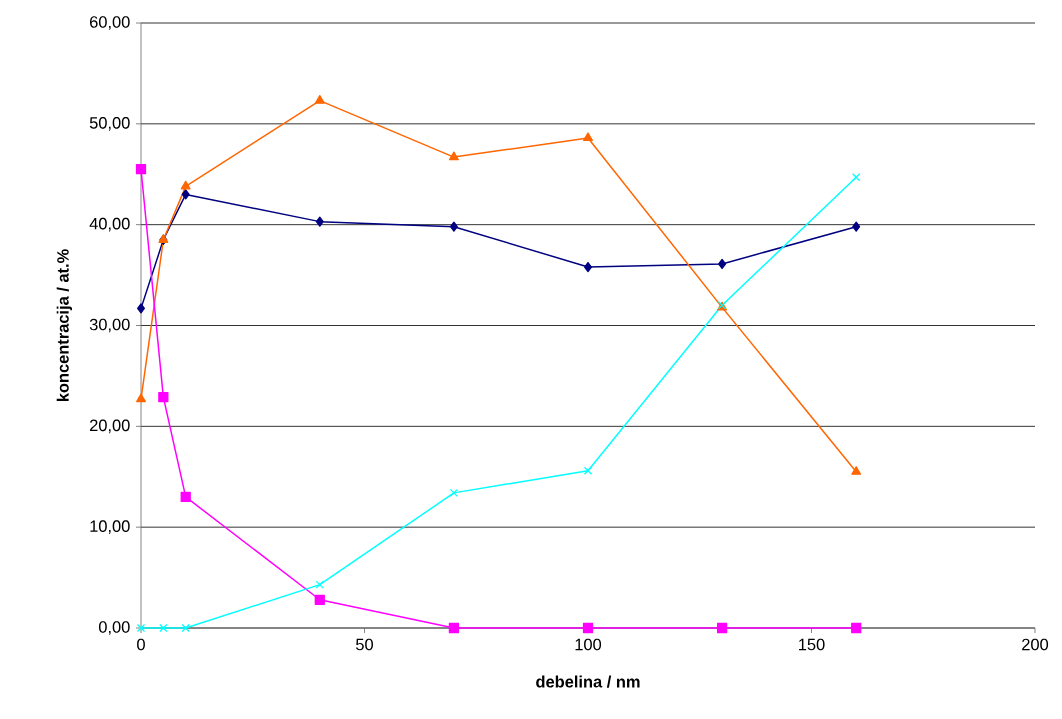  I want to click on x-tick-label: 200, so click(1035, 644).